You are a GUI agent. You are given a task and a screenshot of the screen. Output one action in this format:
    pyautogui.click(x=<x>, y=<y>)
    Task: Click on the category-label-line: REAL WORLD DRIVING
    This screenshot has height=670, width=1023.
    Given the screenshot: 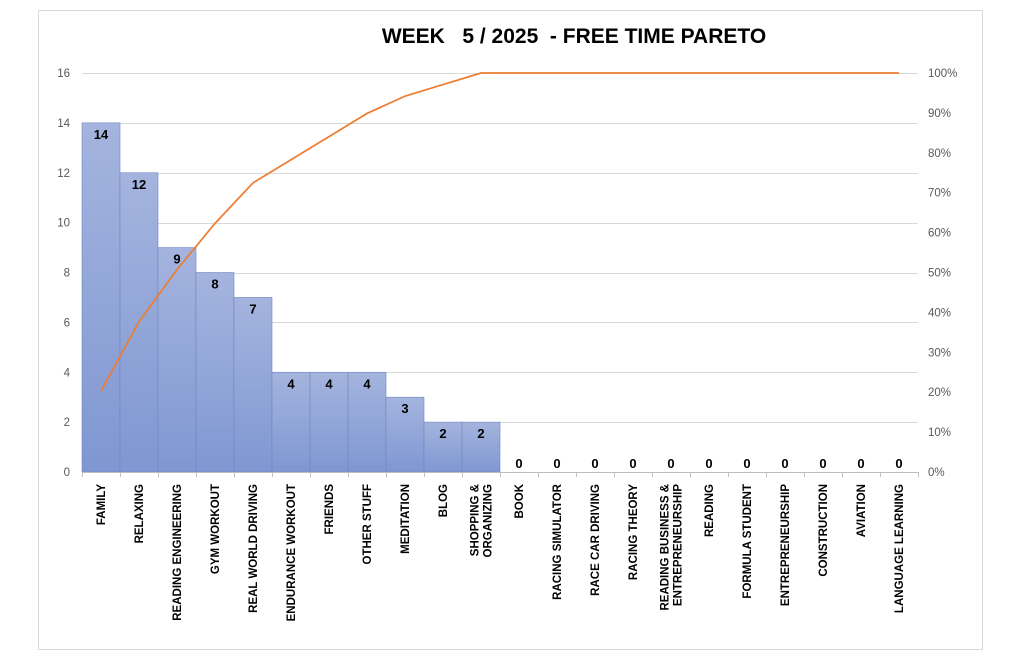 What is the action you would take?
    pyautogui.click(x=254, y=548)
    